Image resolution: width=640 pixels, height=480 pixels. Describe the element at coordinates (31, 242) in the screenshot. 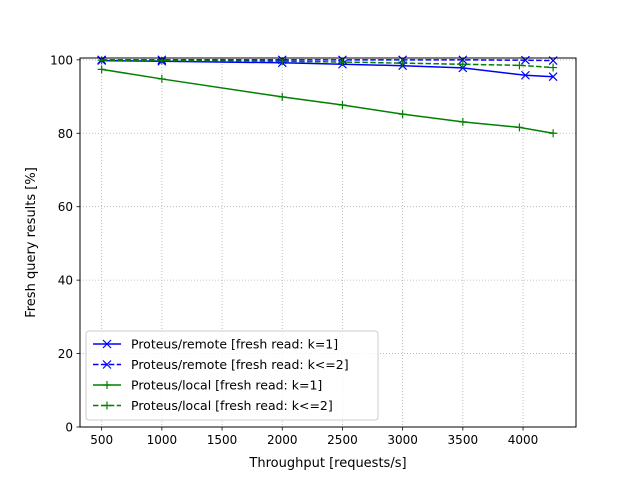

I see `y-axis-label: Fresh query results [%]` at that location.